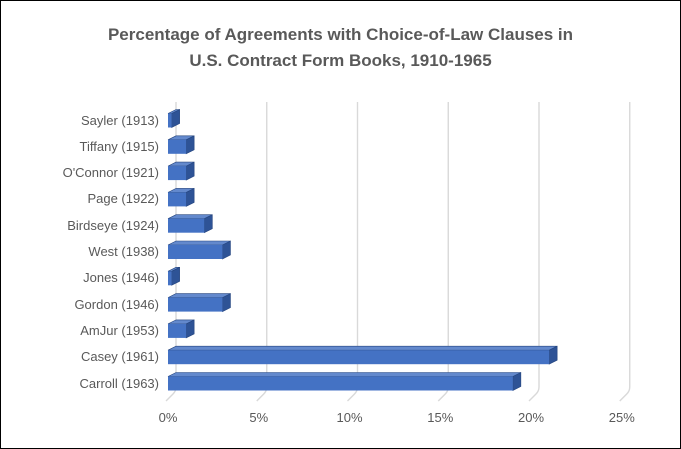 The width and height of the screenshot is (681, 449). I want to click on category-label-west-1938: West (1938), so click(123, 251).